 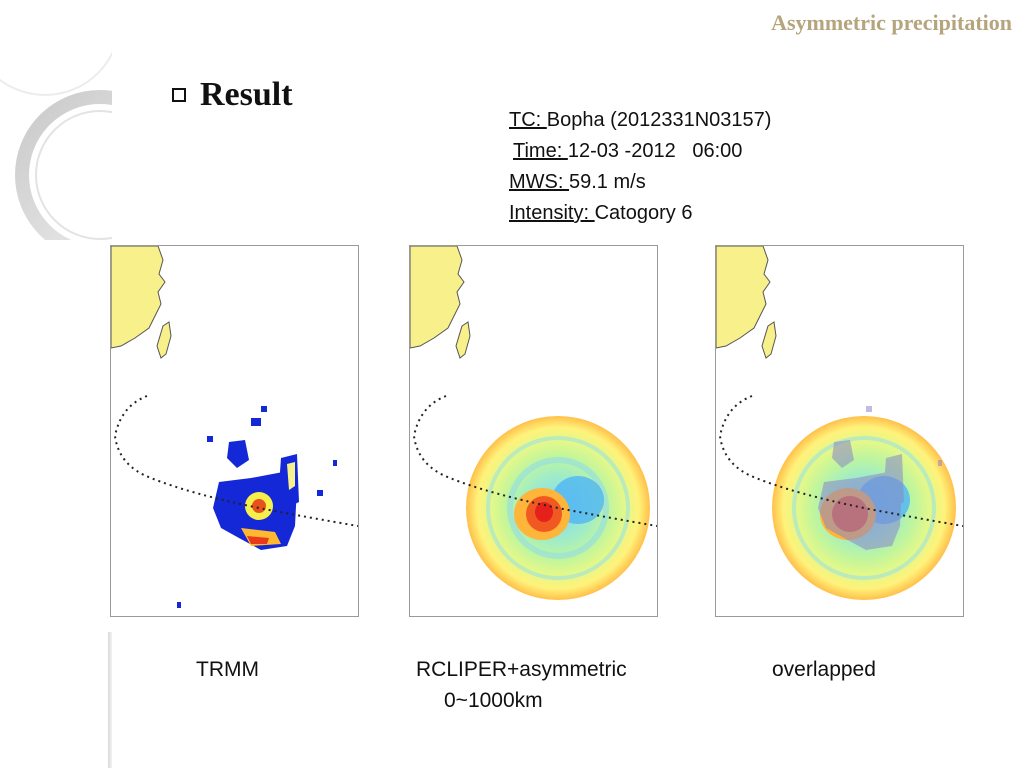 What do you see at coordinates (839, 423) in the screenshot?
I see `overlapped-map` at bounding box center [839, 423].